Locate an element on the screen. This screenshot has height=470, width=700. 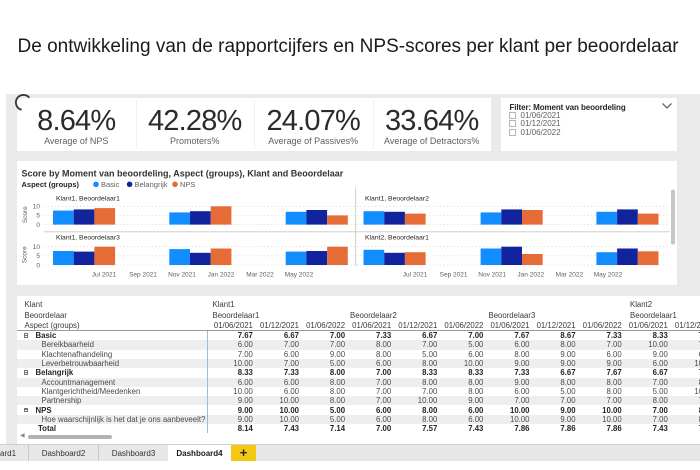
svg-text: Klant1, Beoordelaar2 is located at coordinates (397, 198).